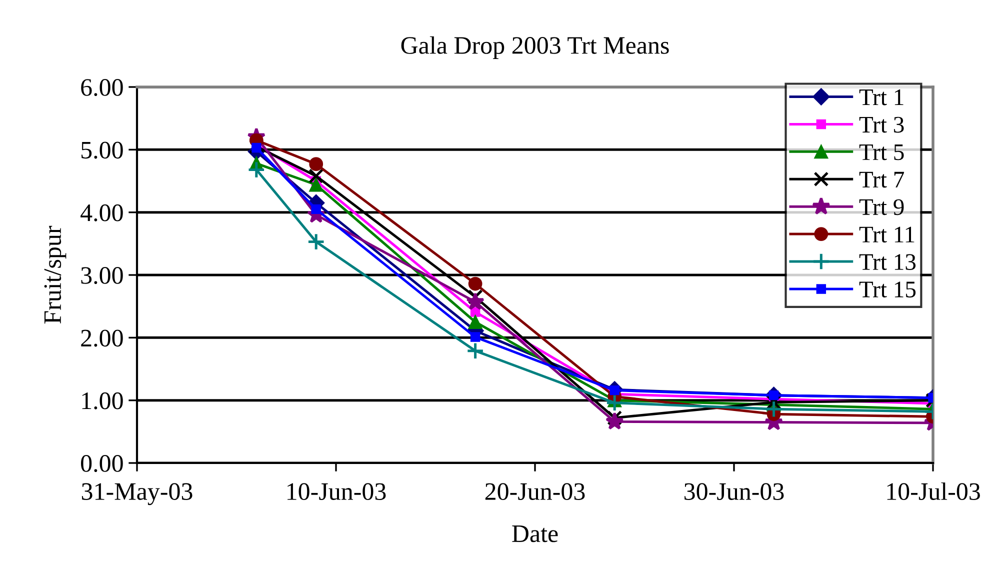 This screenshot has width=996, height=565. I want to click on y-tick-label: 3.00, so click(102, 275).